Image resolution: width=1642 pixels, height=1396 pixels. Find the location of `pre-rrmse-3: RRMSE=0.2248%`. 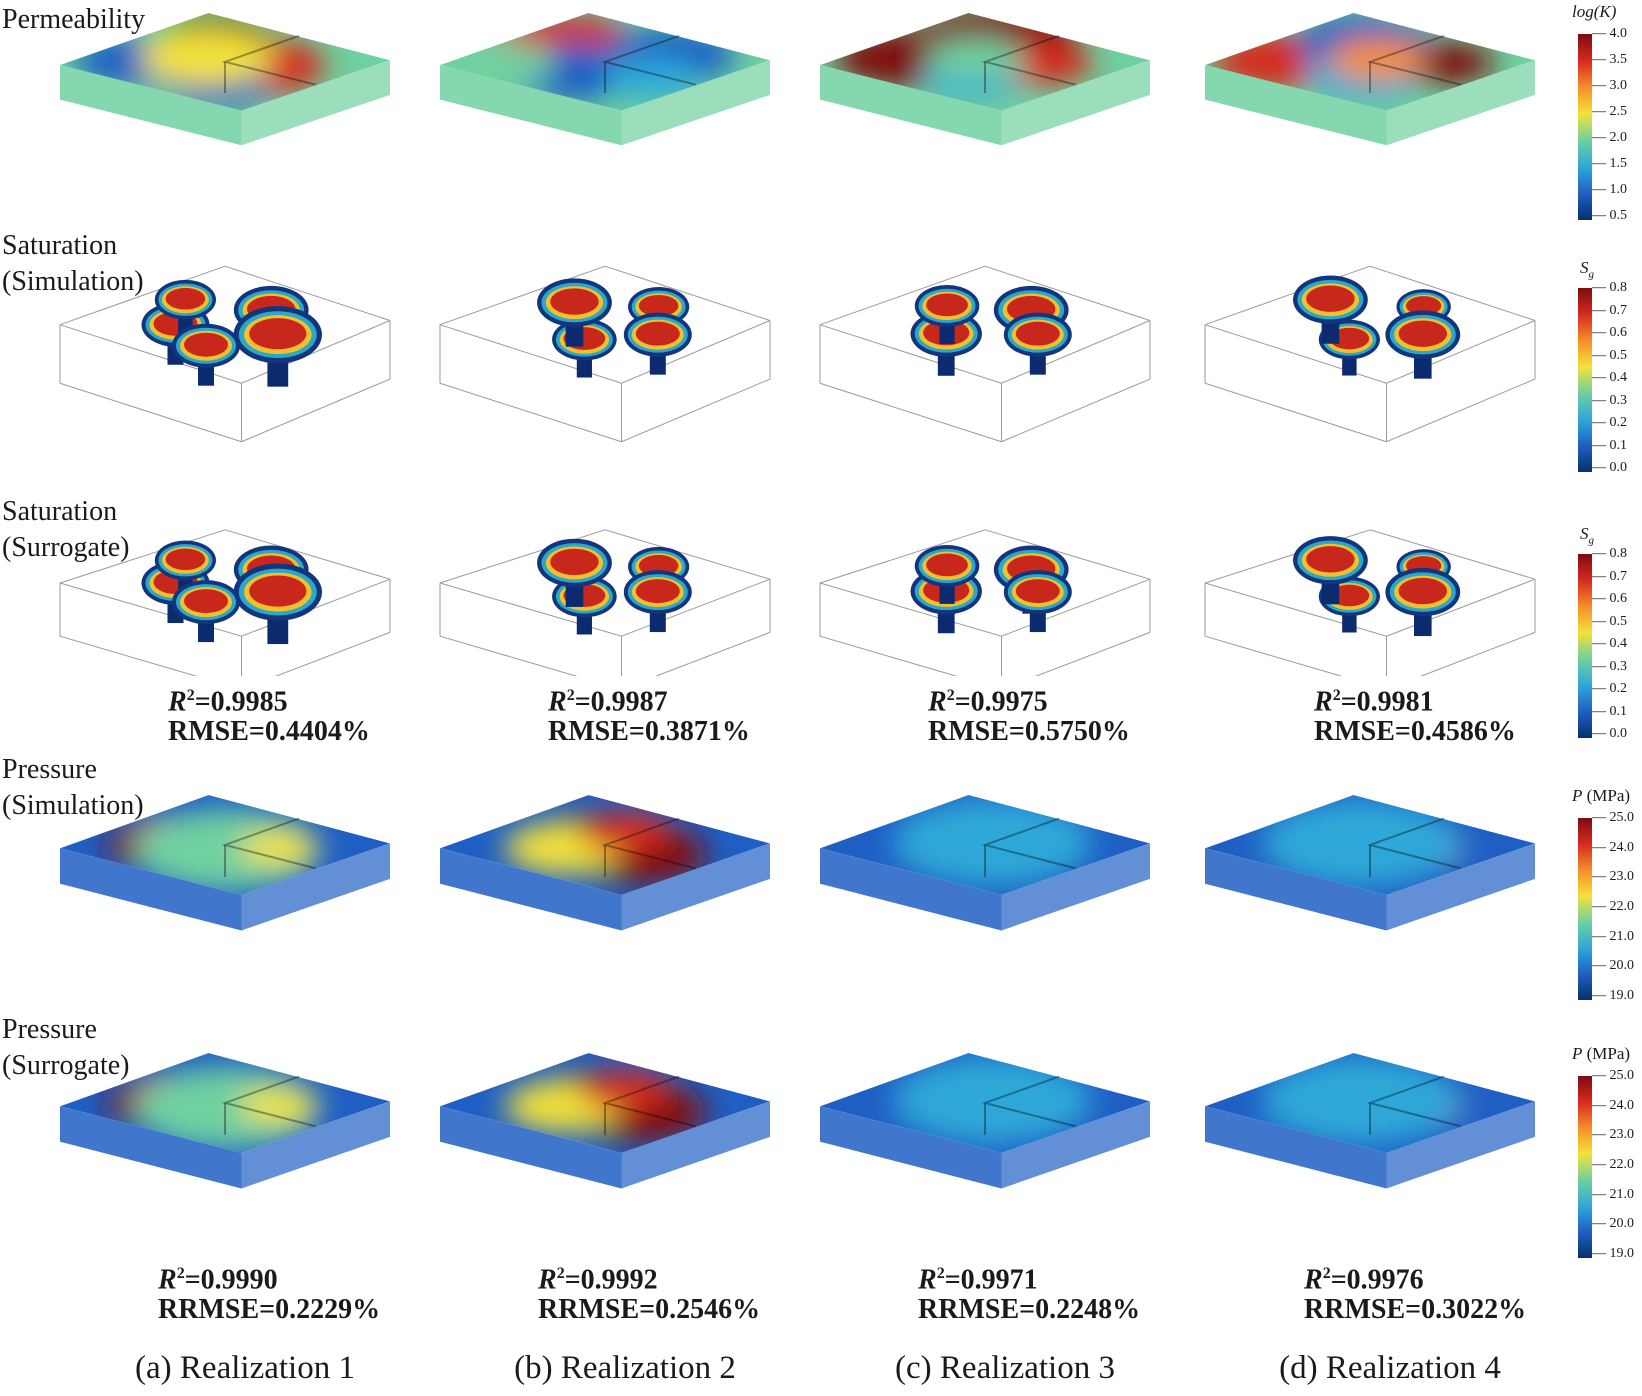

pre-rrmse-3: RRMSE=0.2248% is located at coordinates (1029, 1309).